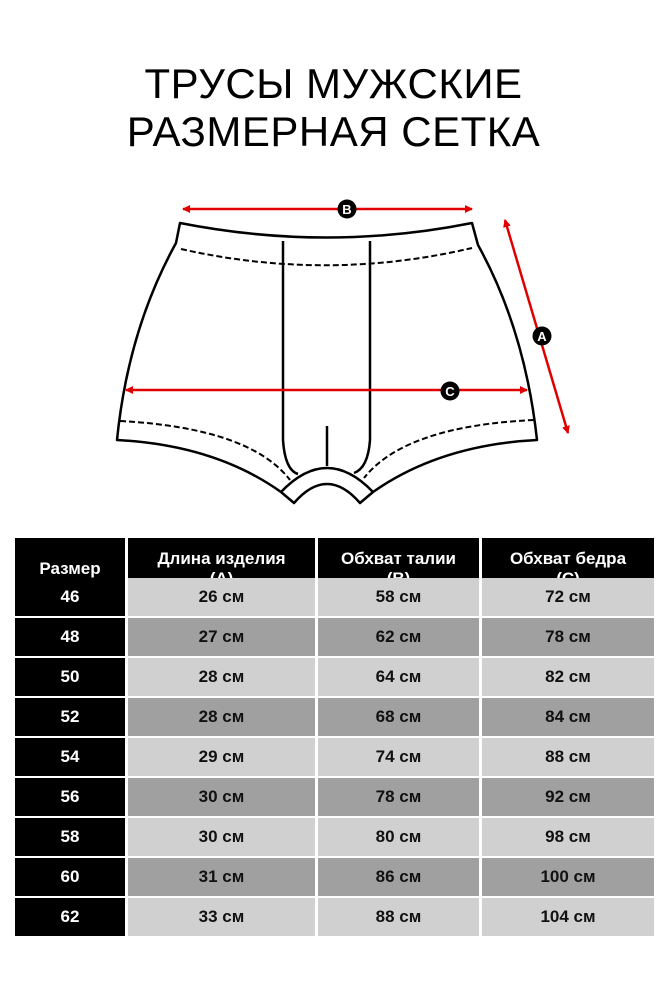 Image resolution: width=667 pixels, height=1000 pixels. What do you see at coordinates (70, 717) in the screenshot?
I see `size-cell: 52` at bounding box center [70, 717].